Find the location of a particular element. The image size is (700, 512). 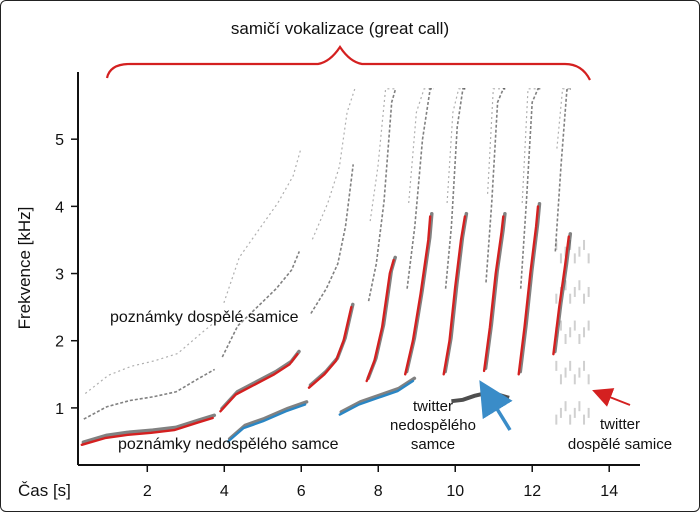

female-twitter-label-line1: twitter is located at coordinates (620, 424).